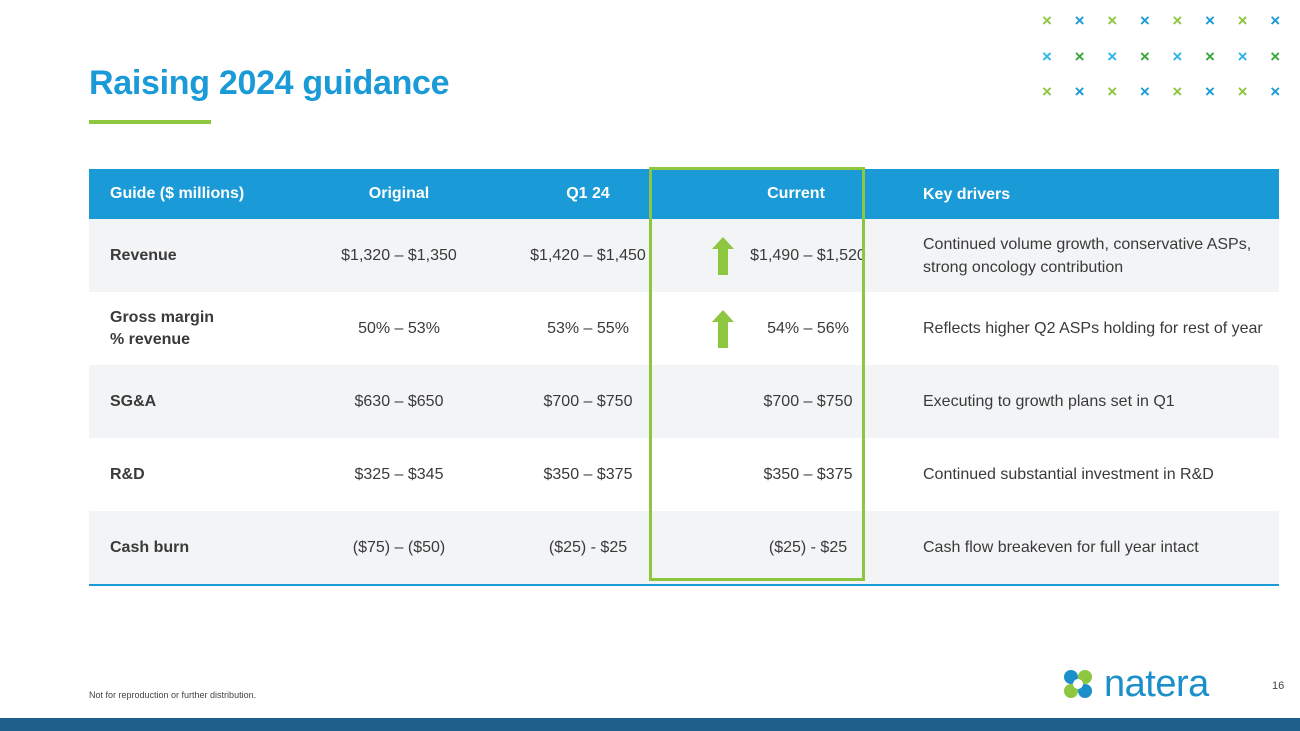 This screenshot has height=731, width=1300. I want to click on x-pattern-icon: × × × × × × × × × × × × × × × × × × × × × × × ×, so click(1164, 60).